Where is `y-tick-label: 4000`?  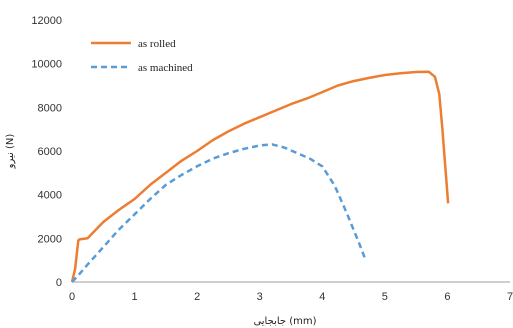
y-tick-label: 4000 is located at coordinates (50, 196).